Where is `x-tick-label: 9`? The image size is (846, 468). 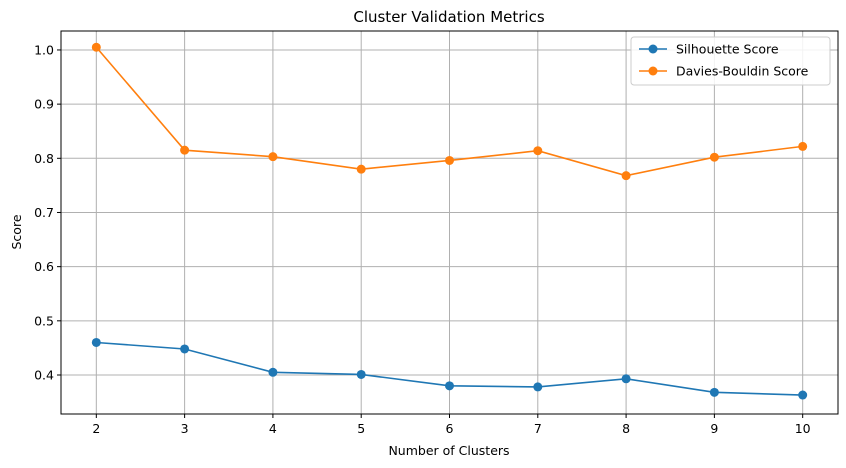 x-tick-label: 9 is located at coordinates (714, 428).